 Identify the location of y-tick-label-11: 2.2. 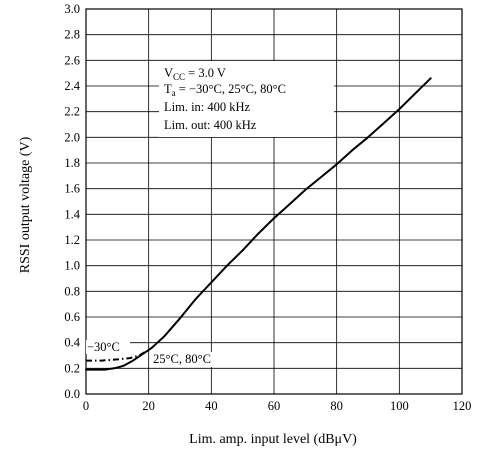
(72, 112).